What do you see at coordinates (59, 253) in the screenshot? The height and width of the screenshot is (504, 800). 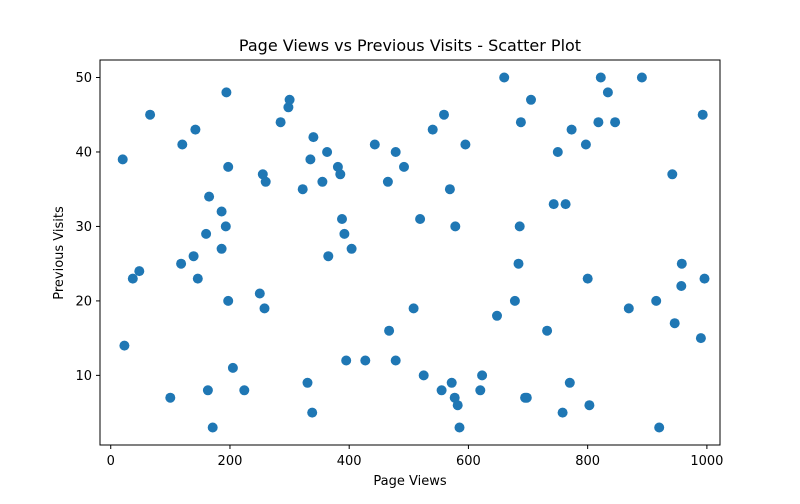 I see `y-axis-label: Previous Visits` at bounding box center [59, 253].